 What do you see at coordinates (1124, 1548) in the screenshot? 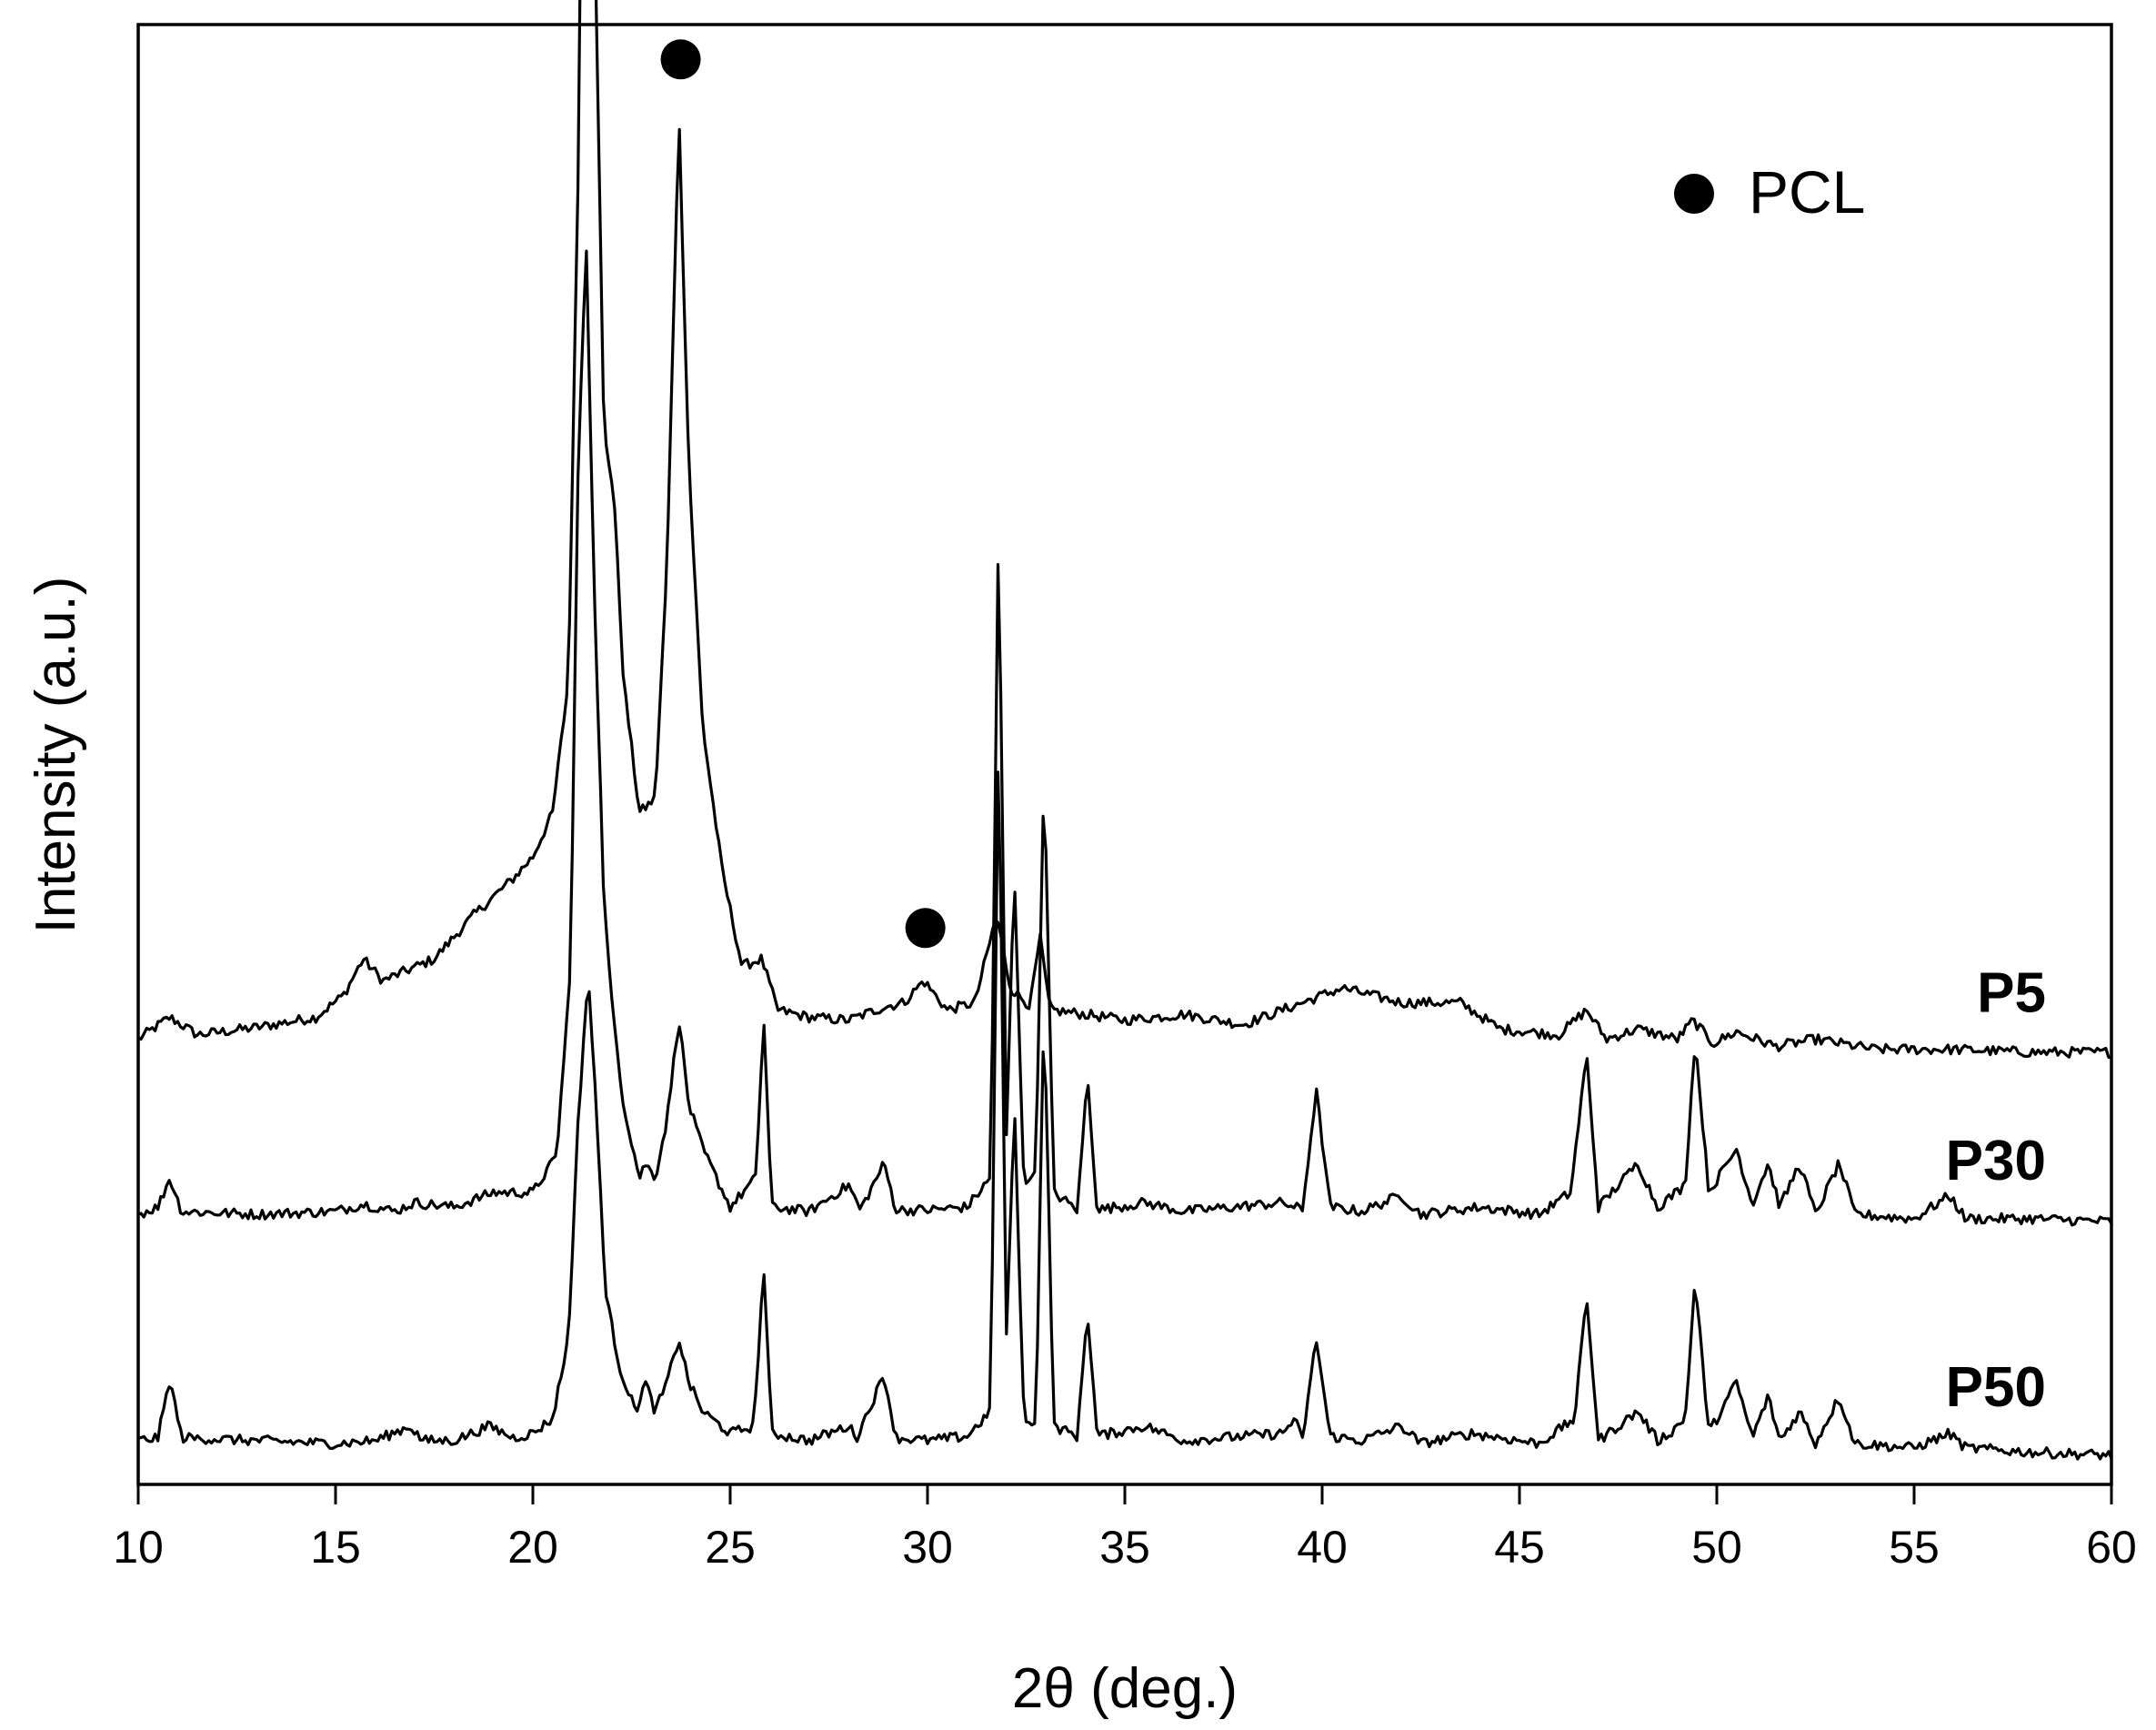
I see `x-tick-label-35: 35` at bounding box center [1124, 1548].